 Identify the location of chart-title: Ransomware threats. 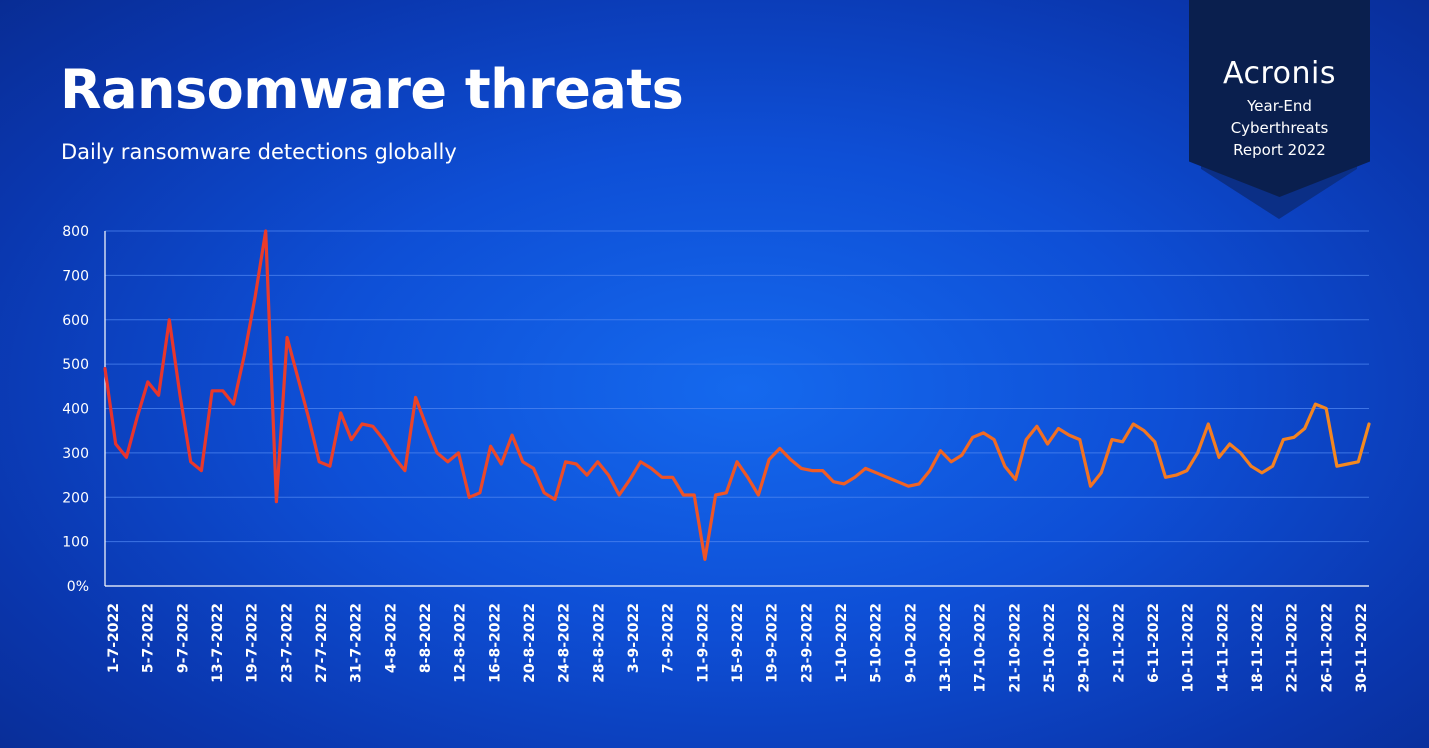
(372, 89).